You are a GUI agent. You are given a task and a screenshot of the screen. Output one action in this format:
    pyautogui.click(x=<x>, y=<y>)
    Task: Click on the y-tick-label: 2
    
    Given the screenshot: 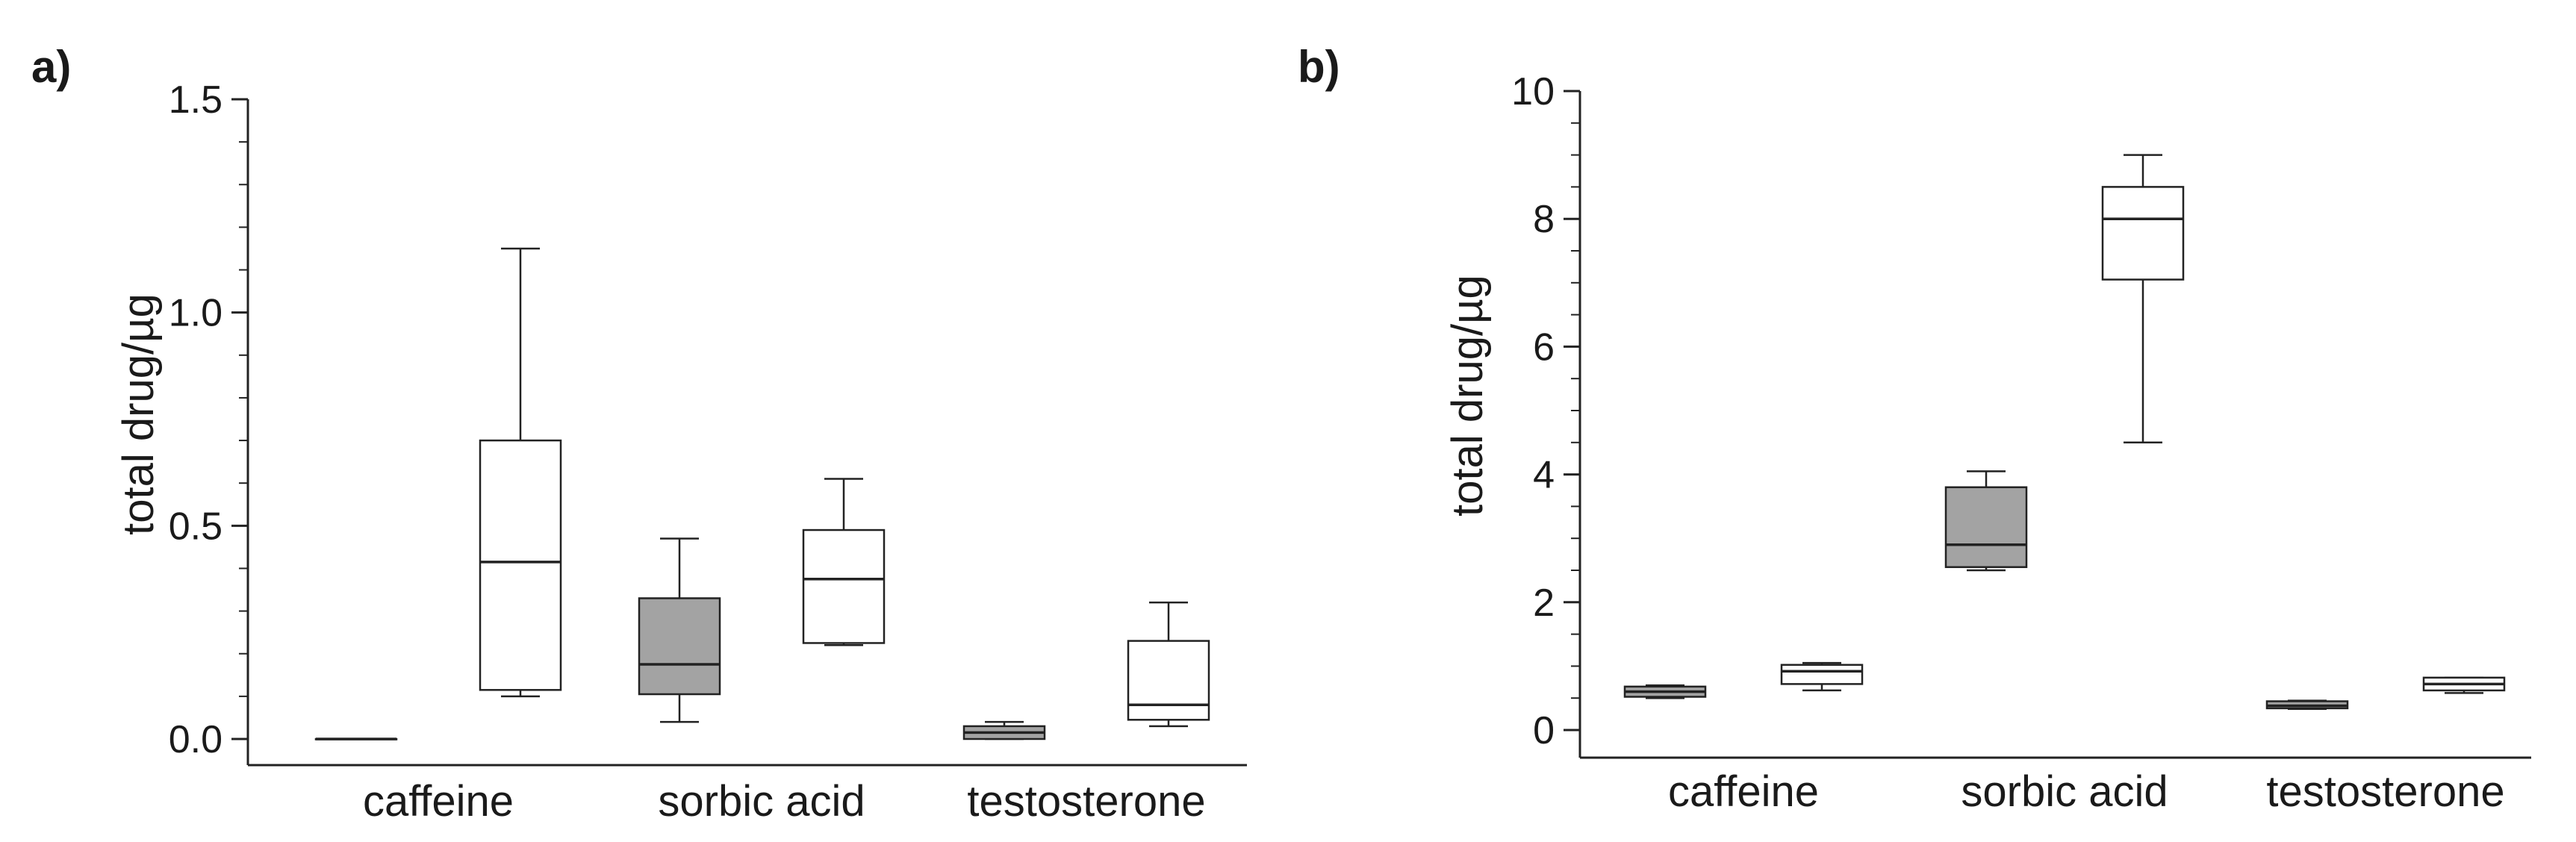 What is the action you would take?
    pyautogui.click(x=1544, y=603)
    